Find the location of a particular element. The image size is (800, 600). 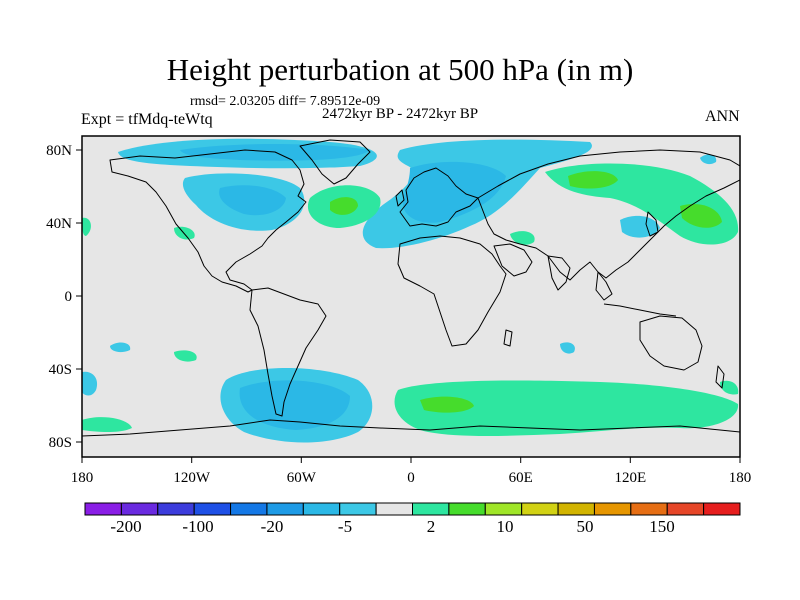

coast-indonesia is located at coordinates (640, 310).